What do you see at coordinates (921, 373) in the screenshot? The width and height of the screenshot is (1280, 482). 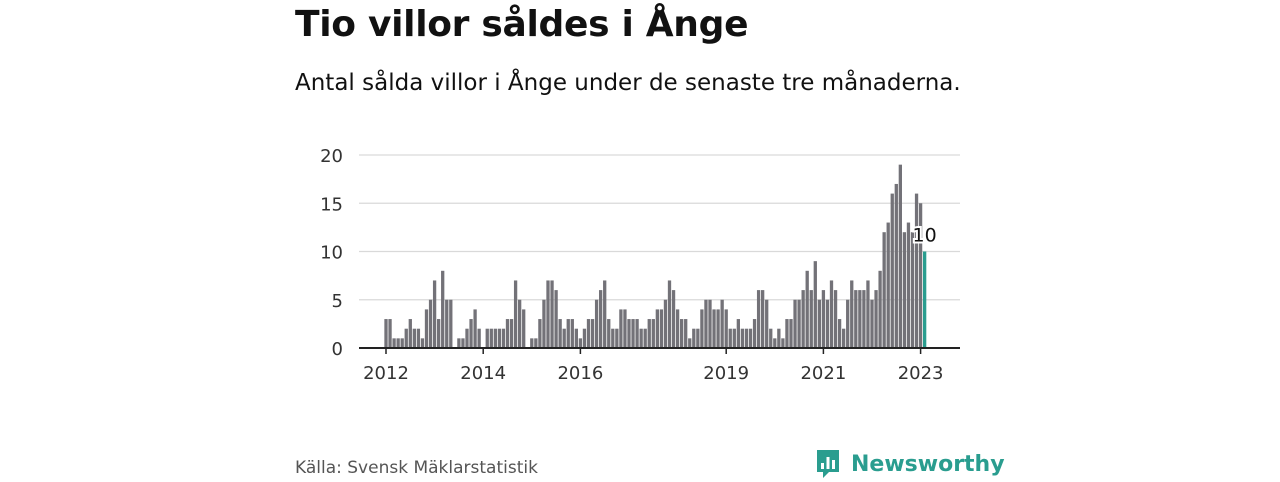 I see `x-tick-label: 2023` at bounding box center [921, 373].